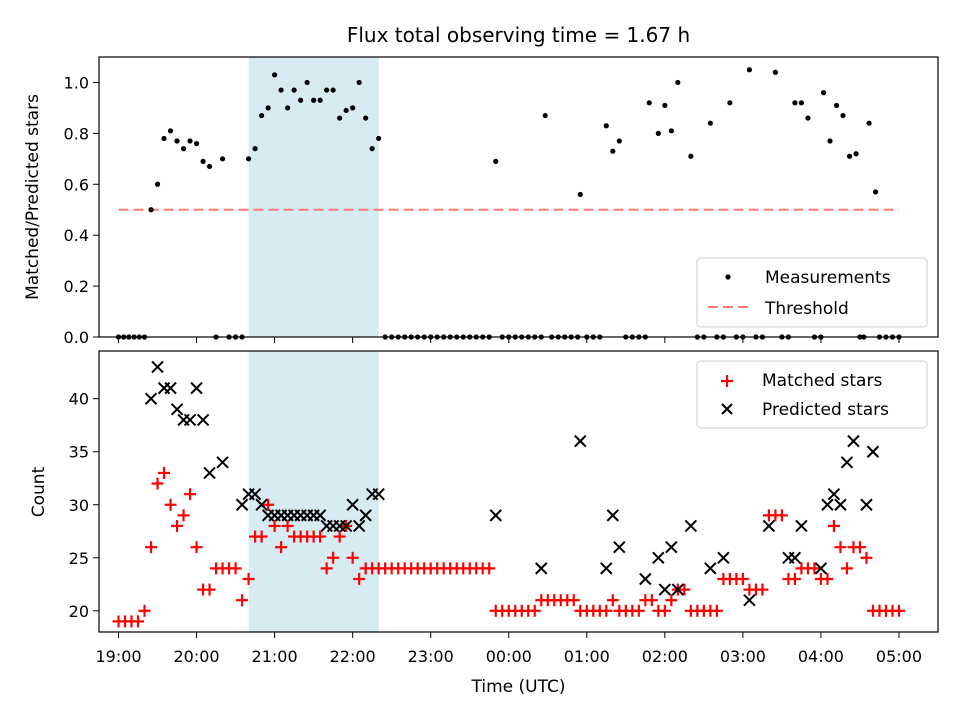 The height and width of the screenshot is (720, 960). I want to click on bottom-y-tick-label: 20, so click(79, 611).